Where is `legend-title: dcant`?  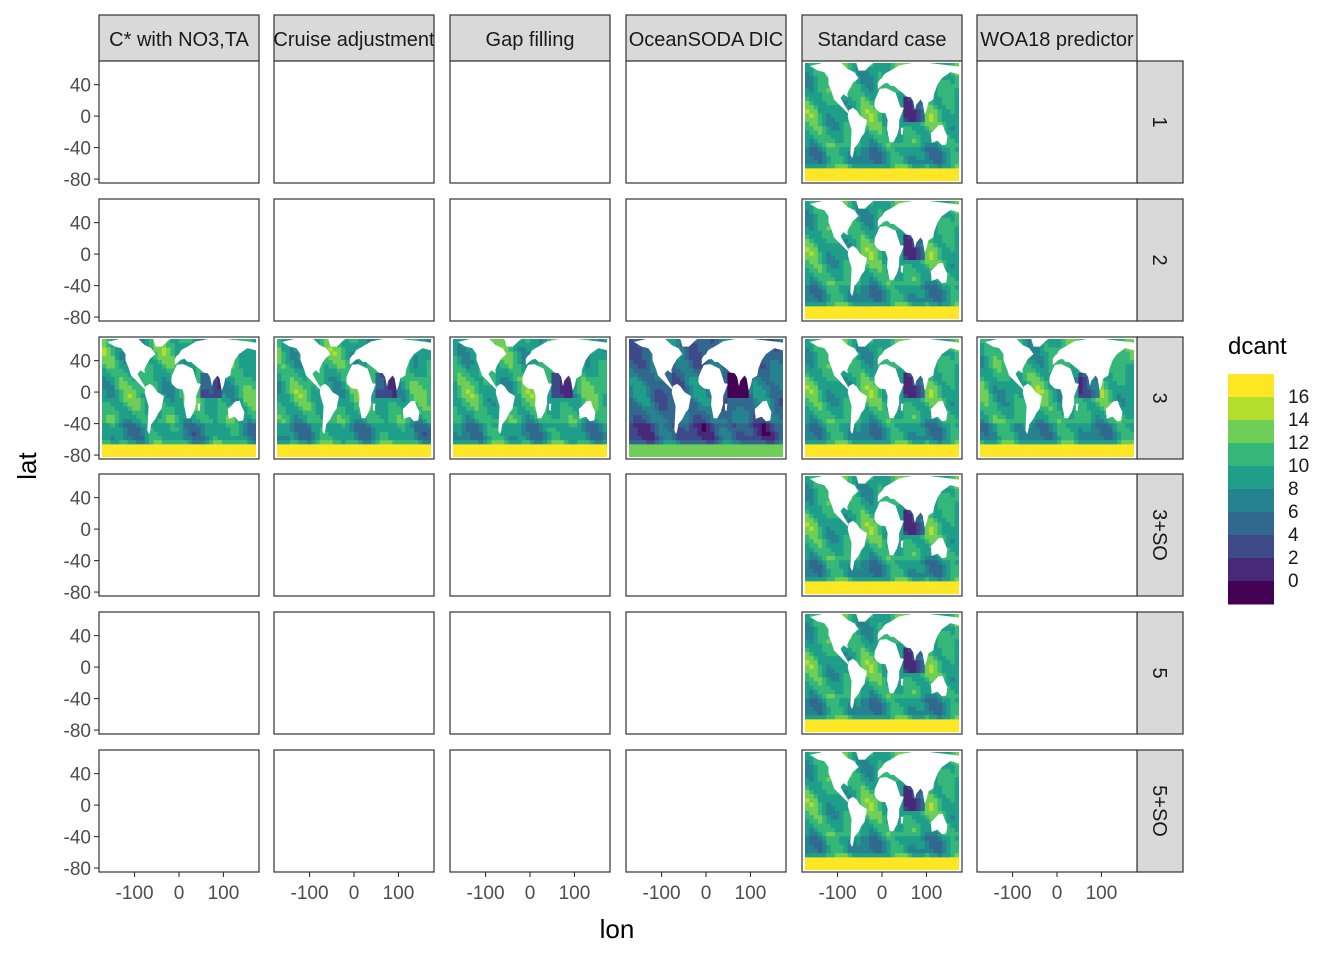 legend-title: dcant is located at coordinates (1257, 346).